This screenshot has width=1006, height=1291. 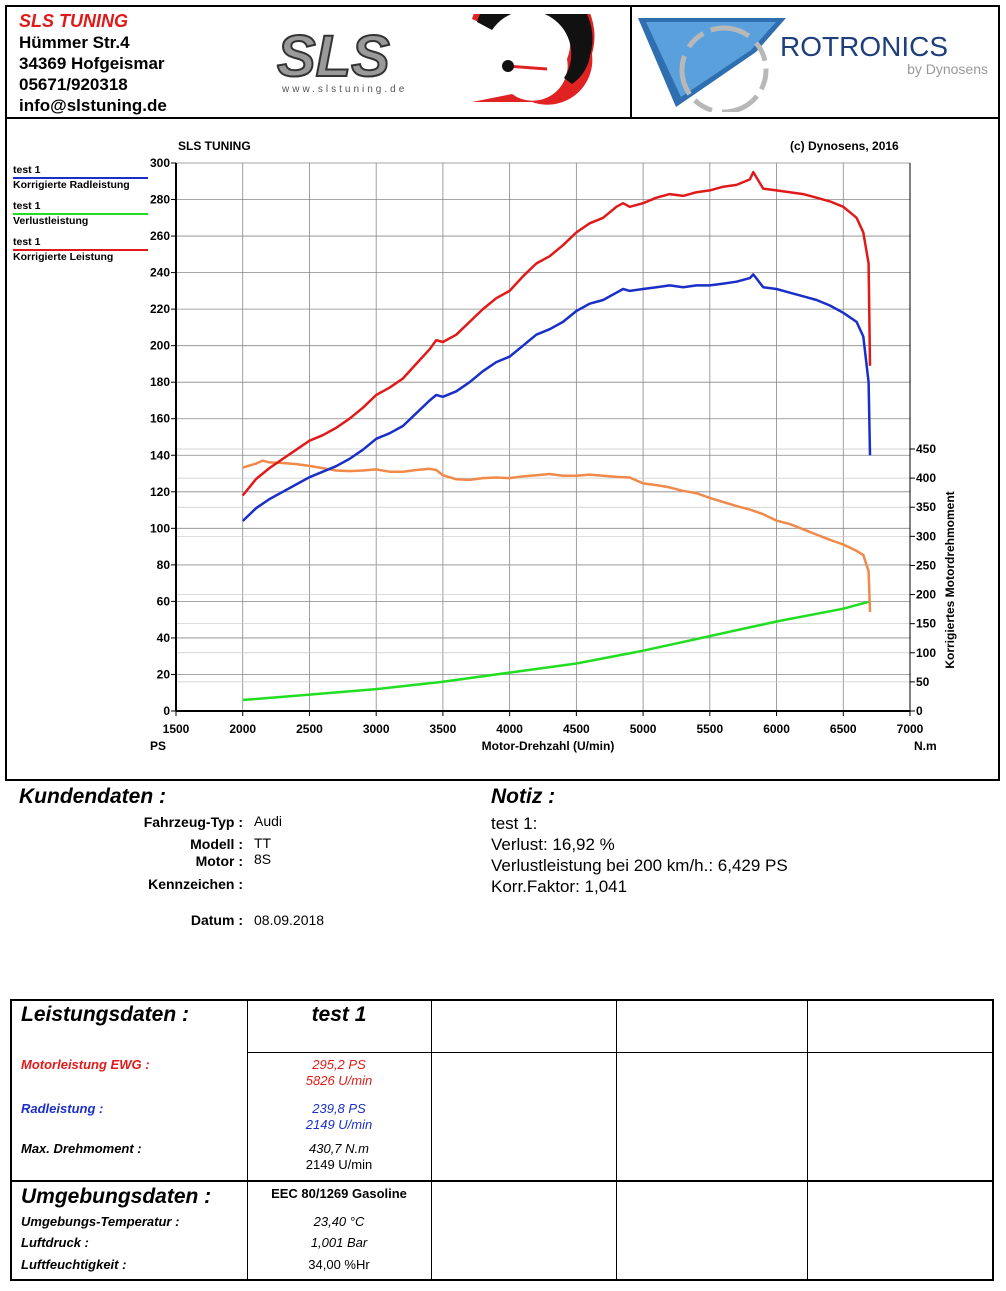 What do you see at coordinates (556, 397) in the screenshot?
I see `series-line-korrigierte-radleistung` at bounding box center [556, 397].